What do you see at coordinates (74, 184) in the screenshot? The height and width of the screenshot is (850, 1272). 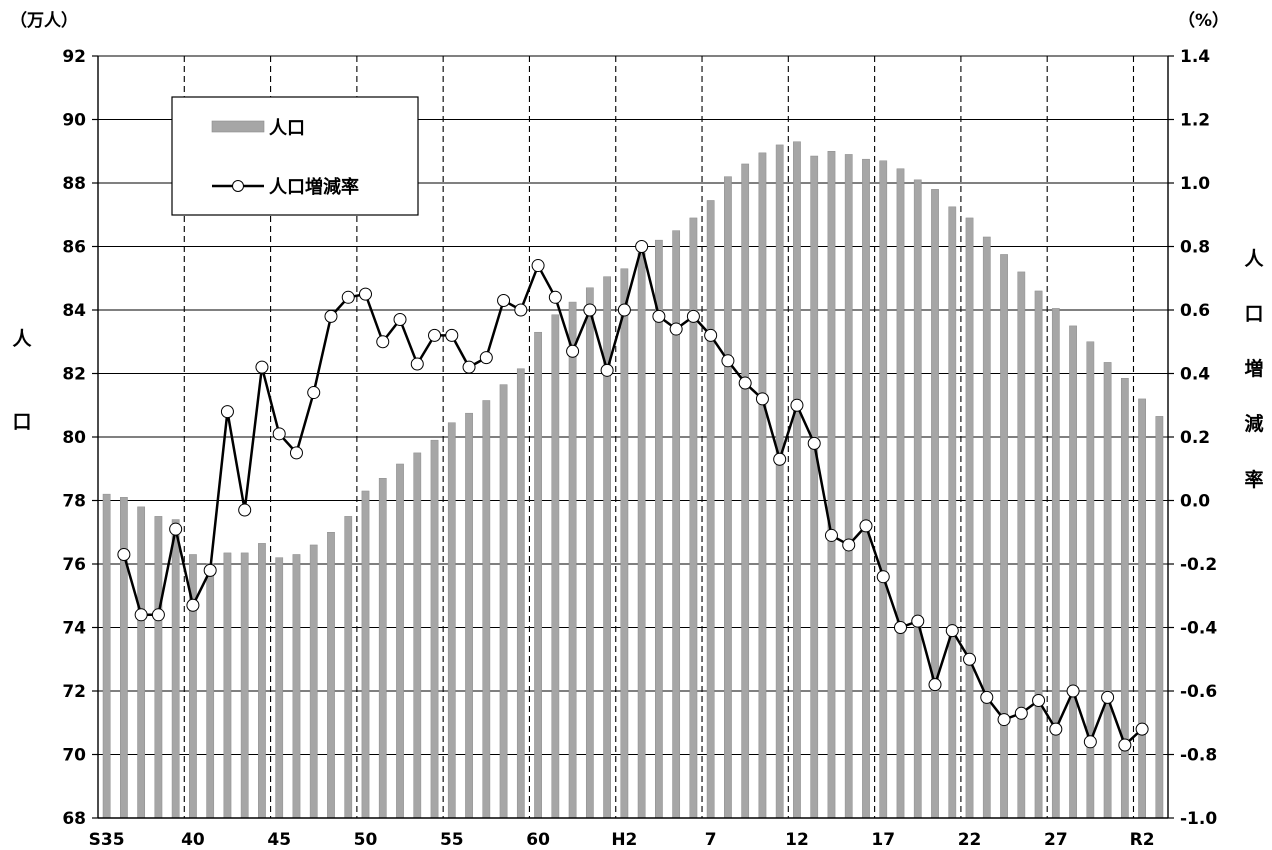 I see `left-tick-label: 88` at bounding box center [74, 184].